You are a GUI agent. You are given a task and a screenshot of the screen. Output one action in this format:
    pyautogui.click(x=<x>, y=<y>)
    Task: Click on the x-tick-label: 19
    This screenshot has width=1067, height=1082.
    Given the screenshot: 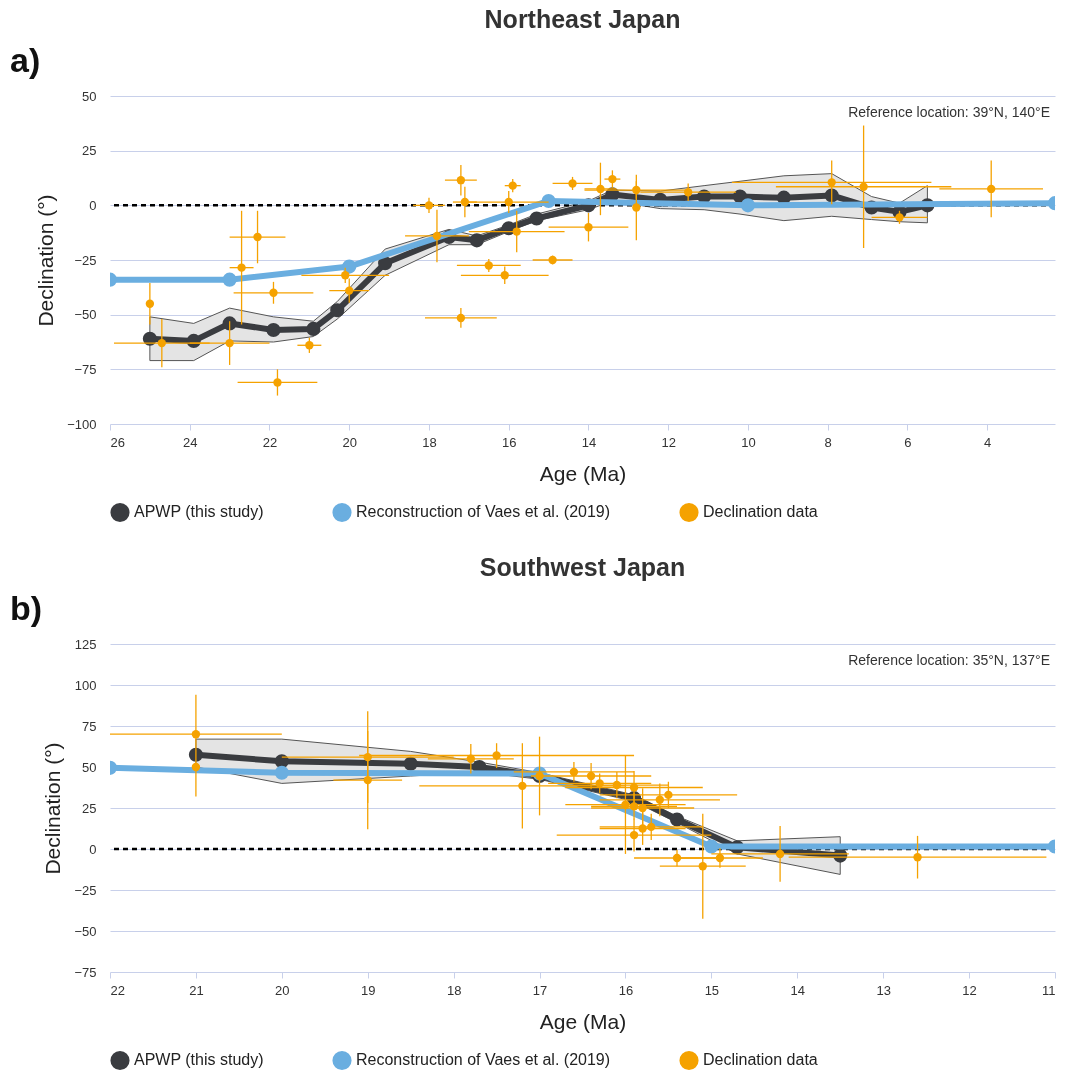 What is the action you would take?
    pyautogui.click(x=368, y=990)
    